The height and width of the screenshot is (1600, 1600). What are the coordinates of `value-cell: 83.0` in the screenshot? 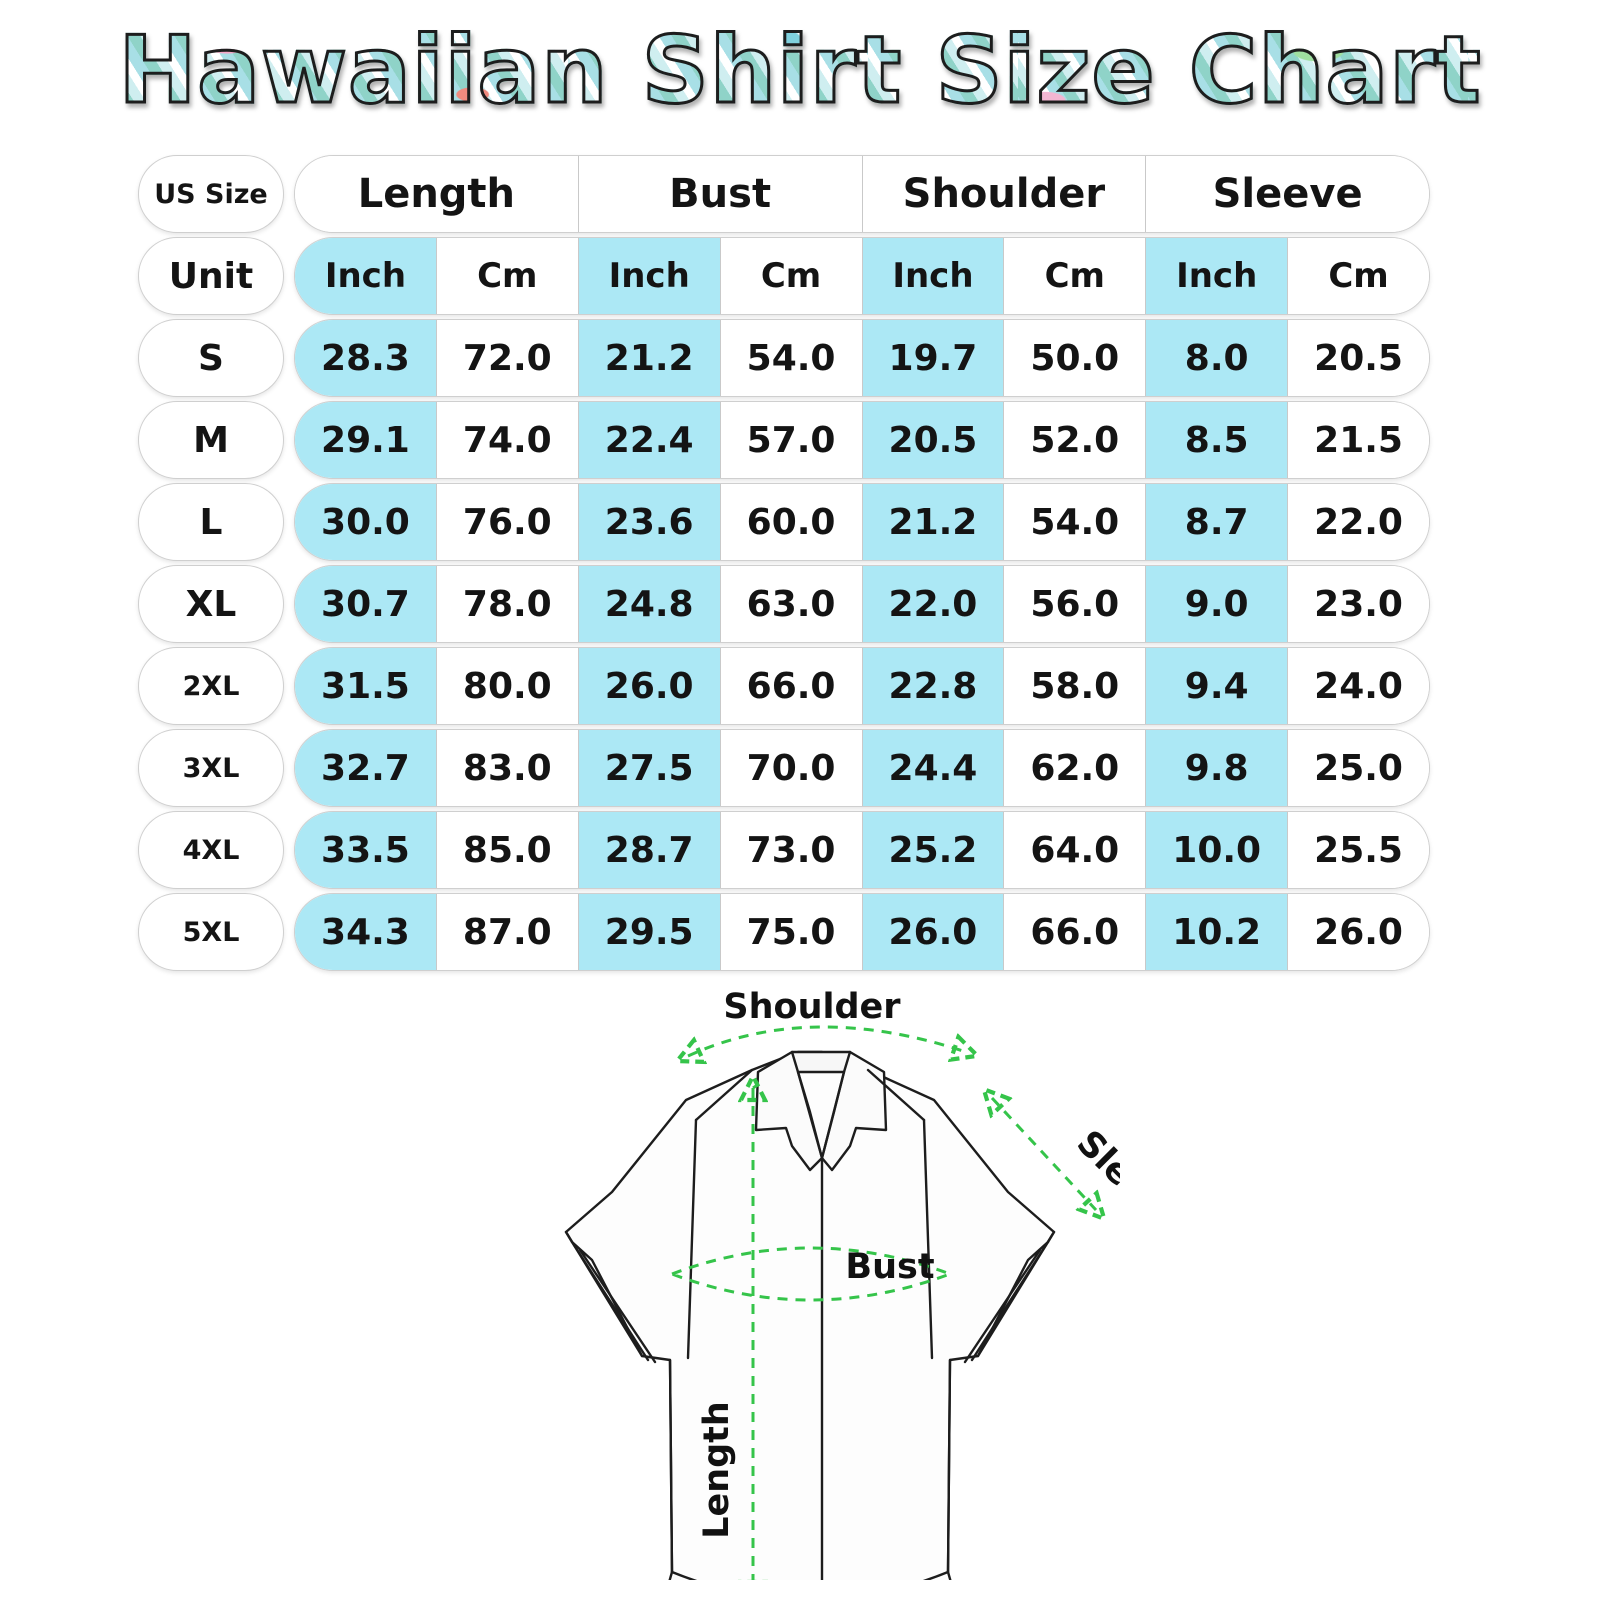 It's located at (507, 768).